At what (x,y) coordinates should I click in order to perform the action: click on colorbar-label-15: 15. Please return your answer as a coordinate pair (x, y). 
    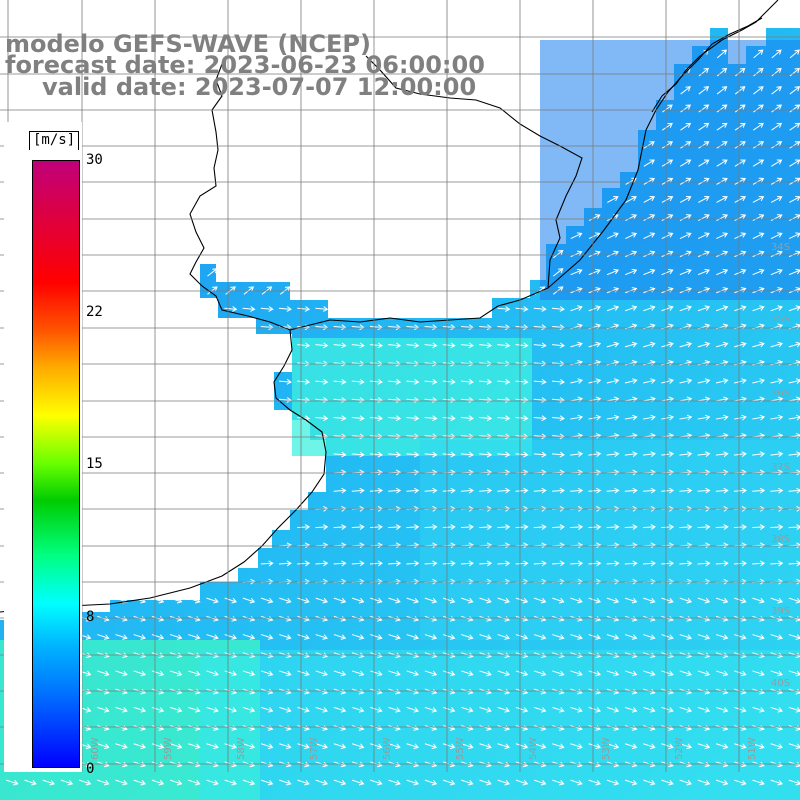
    Looking at the image, I should click on (94, 464).